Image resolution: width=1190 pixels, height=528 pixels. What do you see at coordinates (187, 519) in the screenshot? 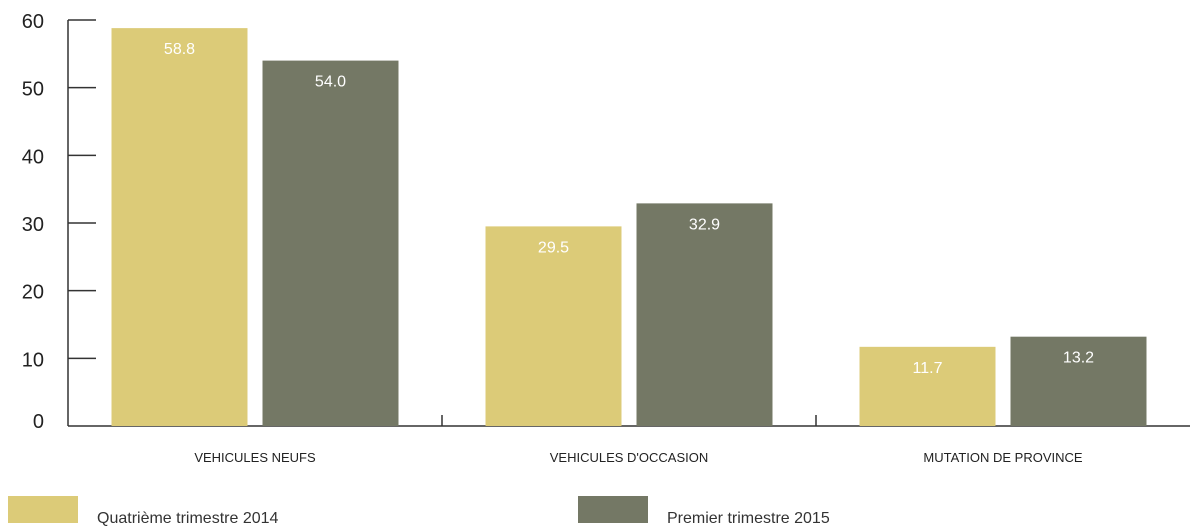
I see `legend-label-q4-2014: Quatrième trimestre 2014` at bounding box center [187, 519].